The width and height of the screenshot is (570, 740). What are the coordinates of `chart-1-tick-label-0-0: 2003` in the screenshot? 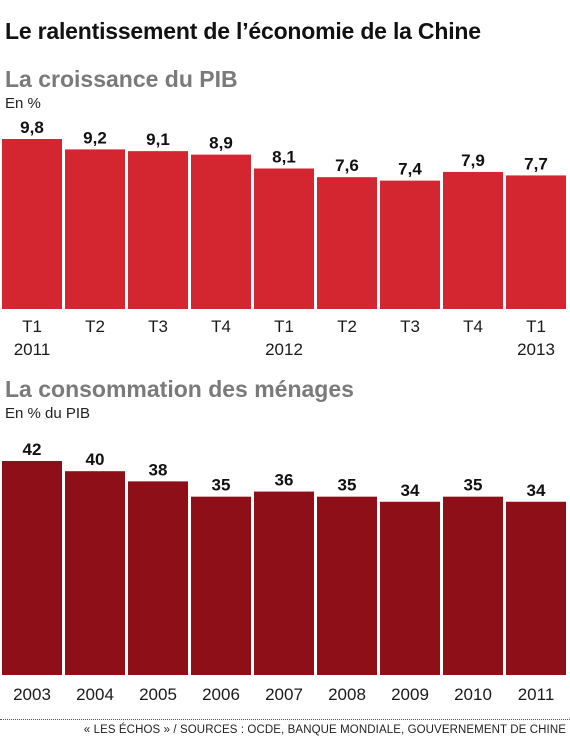 It's located at (32, 694).